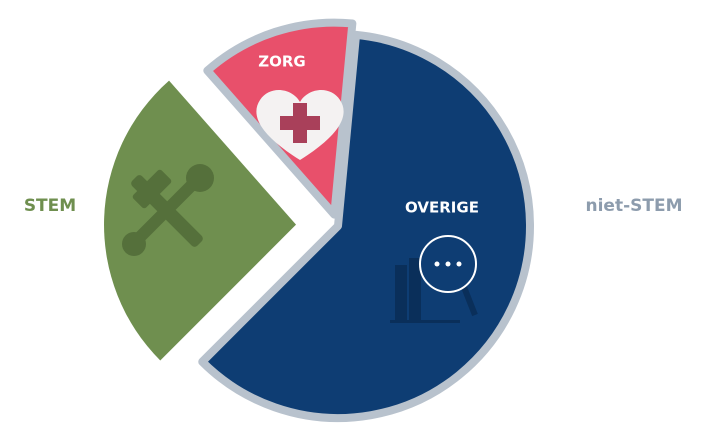 This screenshot has height=444, width=706. I want to click on annotation: niet-STEM, so click(633, 206).